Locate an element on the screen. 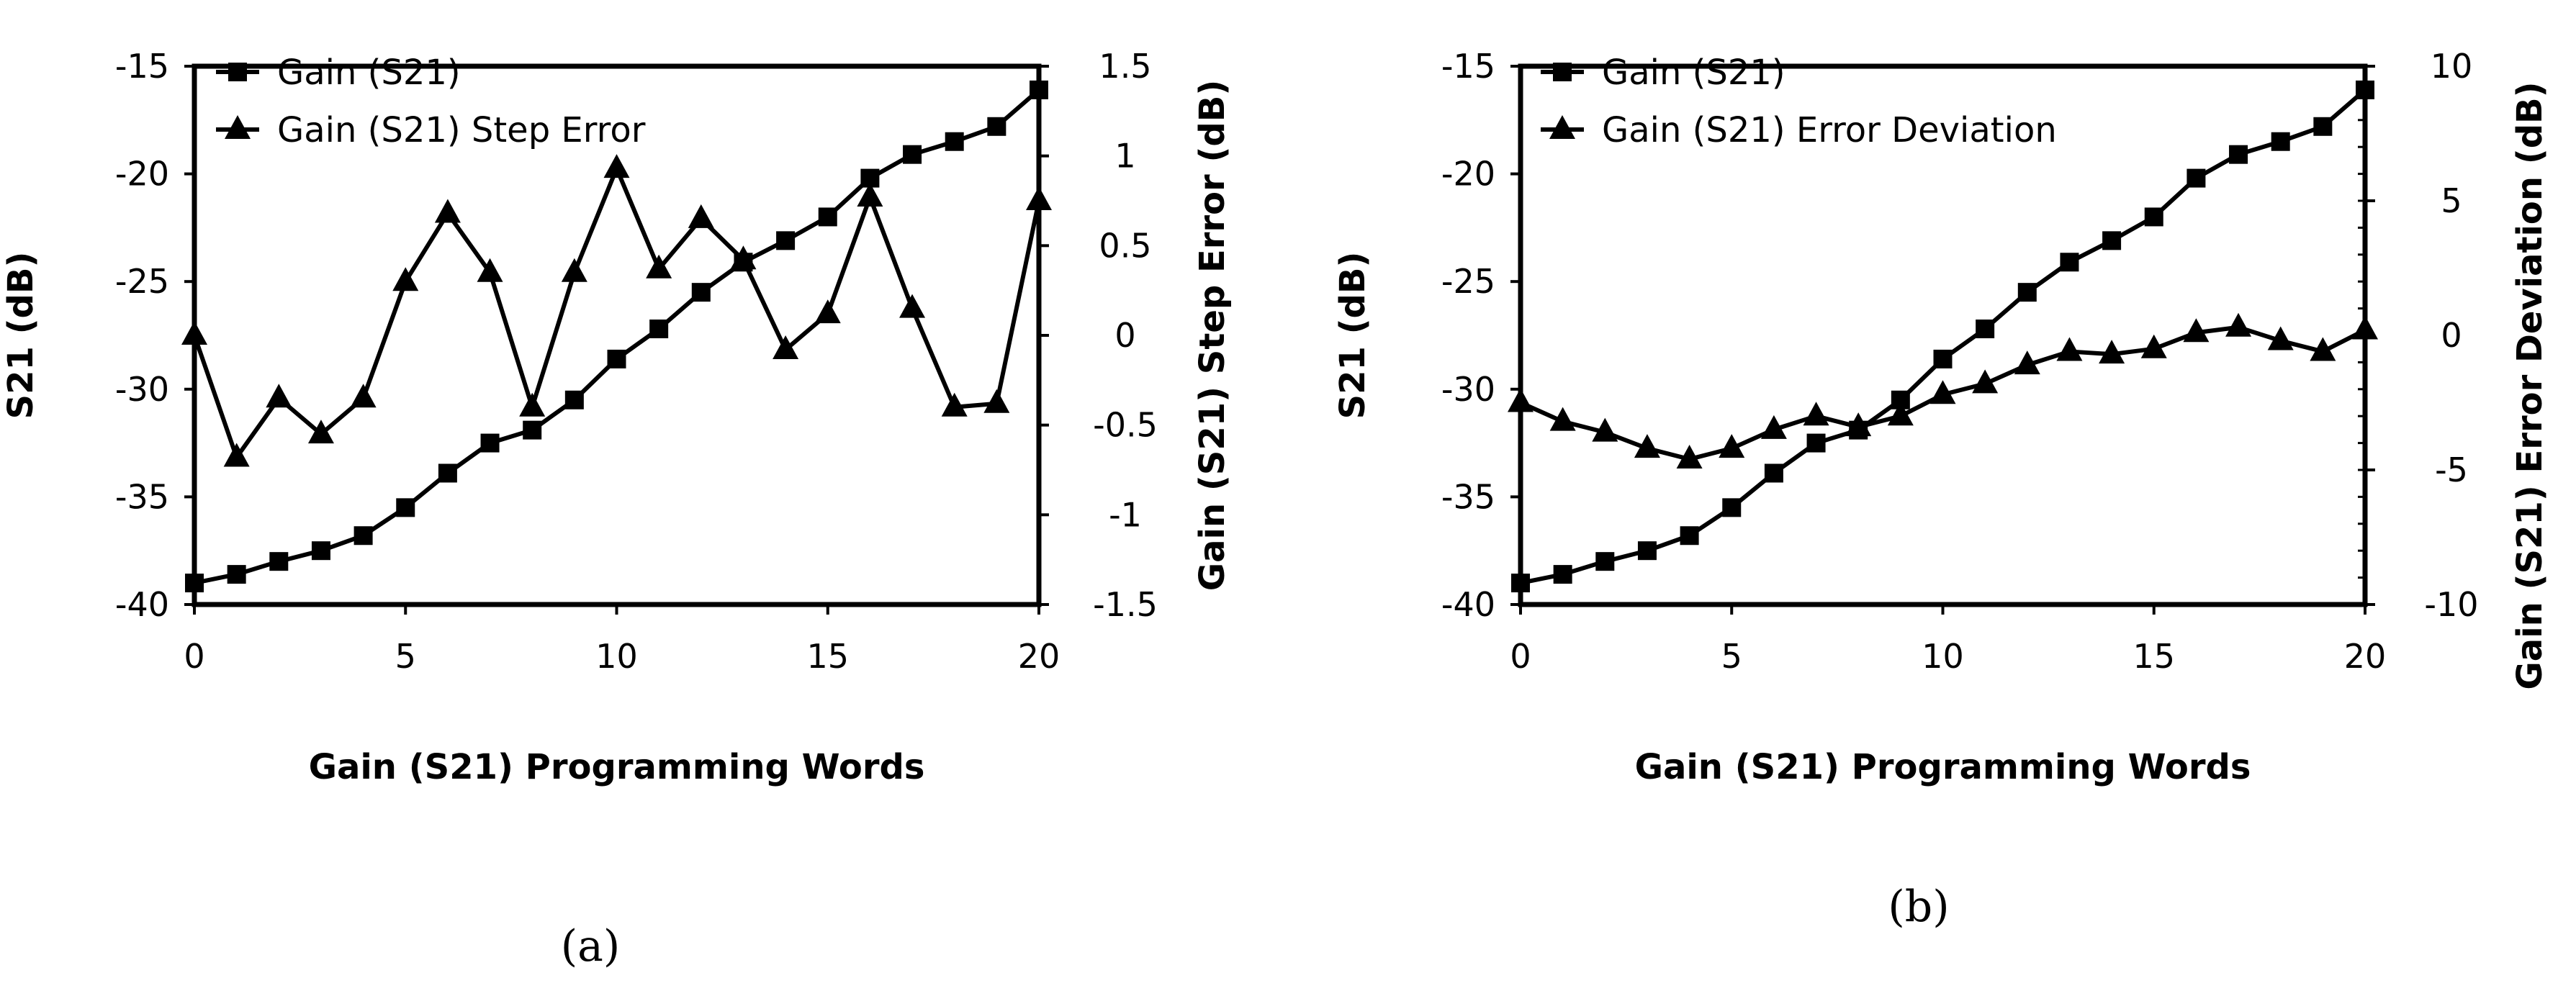  y2-tick-label: -10 is located at coordinates (2451, 604).